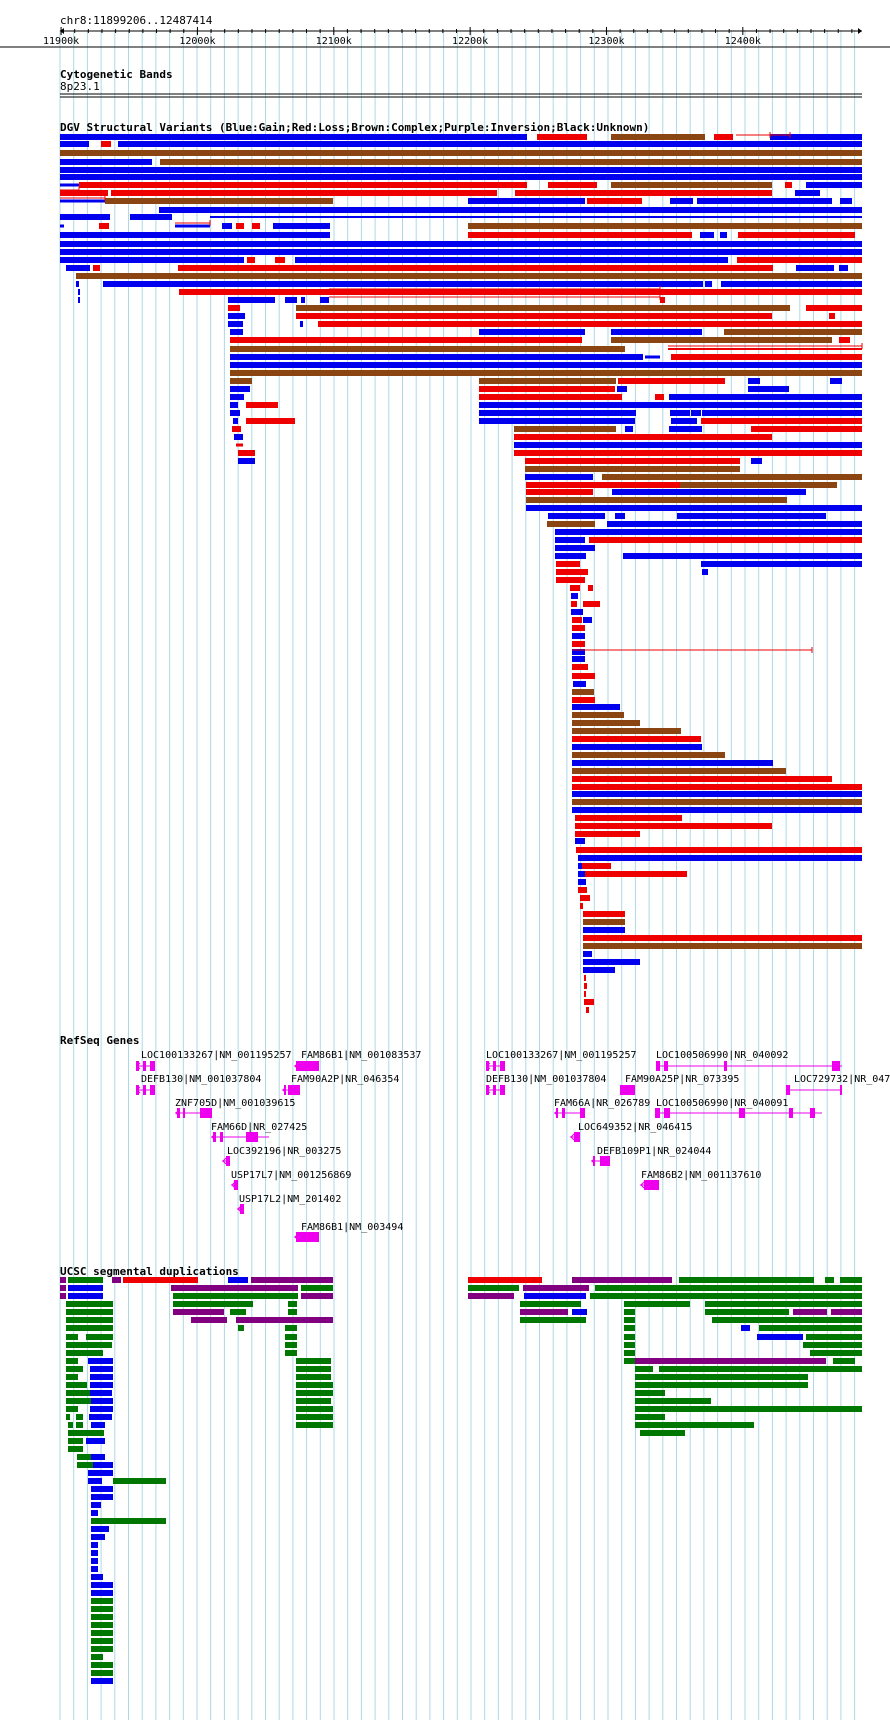  What do you see at coordinates (235, 1103) in the screenshot?
I see `gene-label: ZNF705D|NM_001039615` at bounding box center [235, 1103].